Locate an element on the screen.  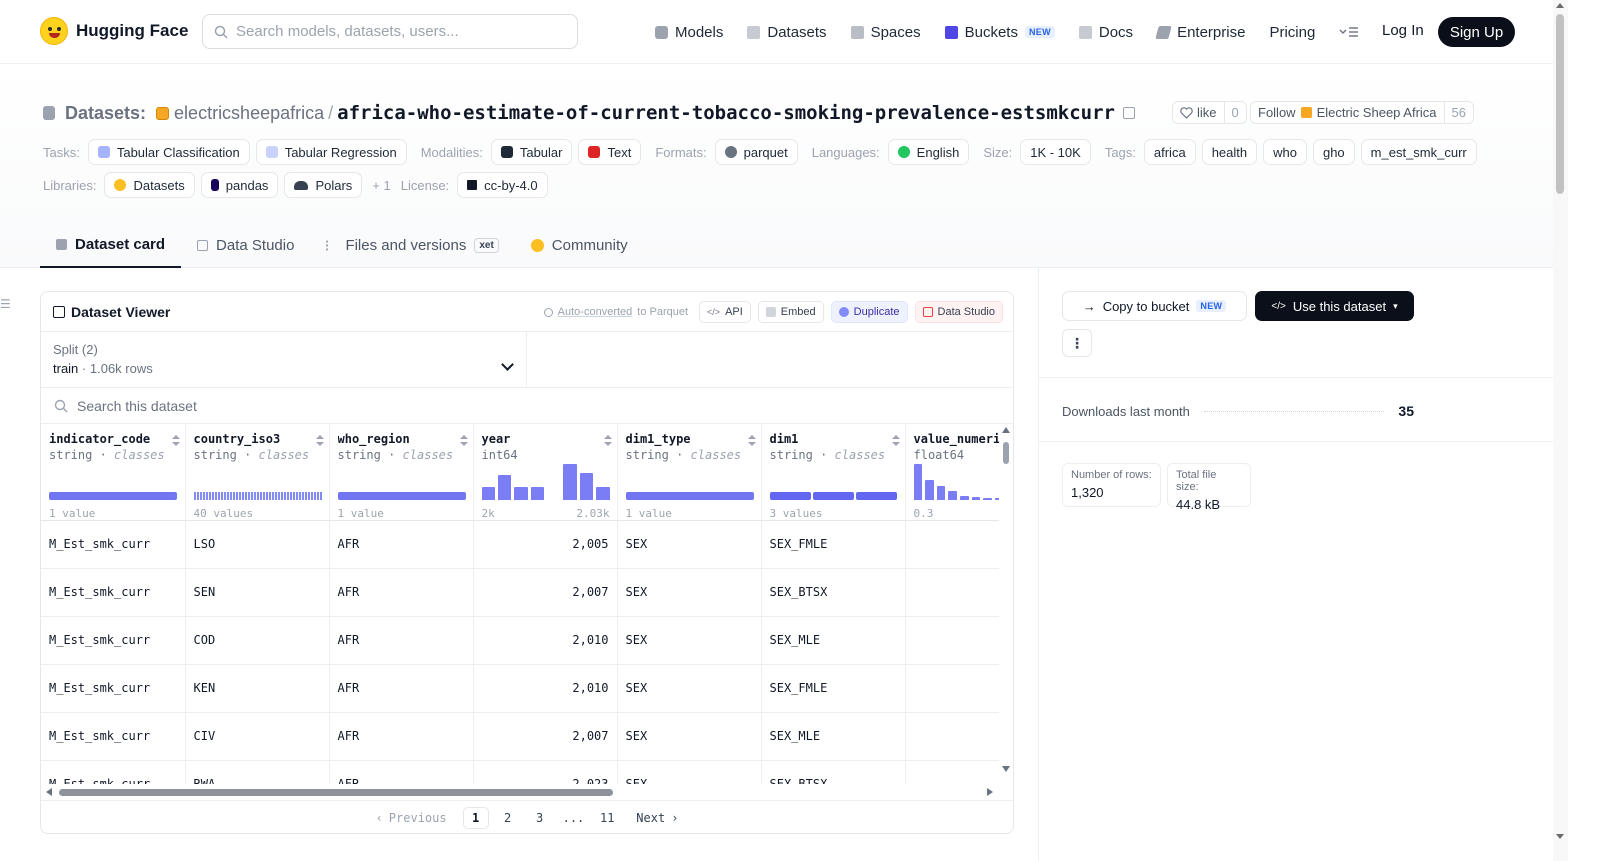
tag-chip: who is located at coordinates (1285, 152).